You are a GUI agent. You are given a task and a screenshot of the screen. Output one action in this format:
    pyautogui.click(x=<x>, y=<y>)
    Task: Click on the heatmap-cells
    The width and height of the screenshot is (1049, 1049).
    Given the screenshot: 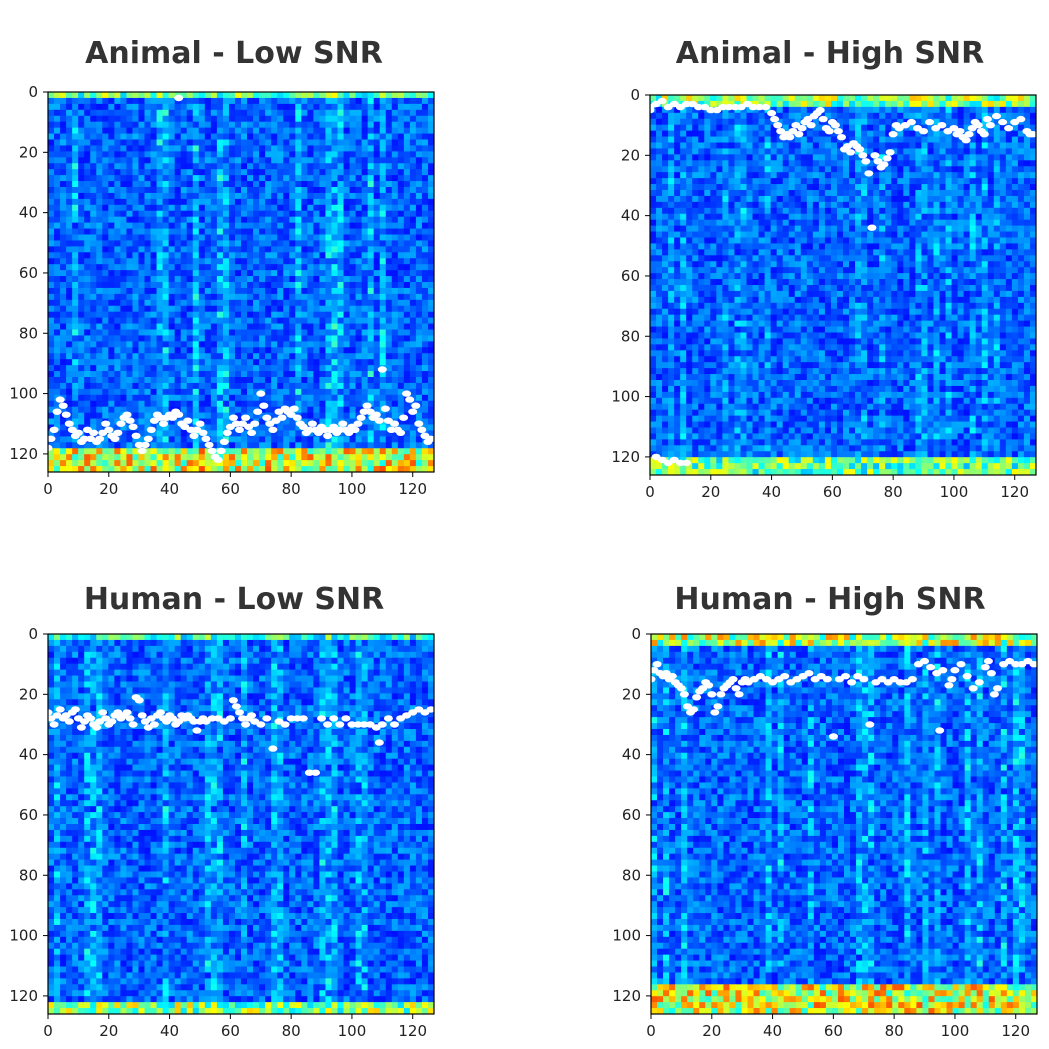 What is the action you would take?
    pyautogui.click(x=241, y=824)
    